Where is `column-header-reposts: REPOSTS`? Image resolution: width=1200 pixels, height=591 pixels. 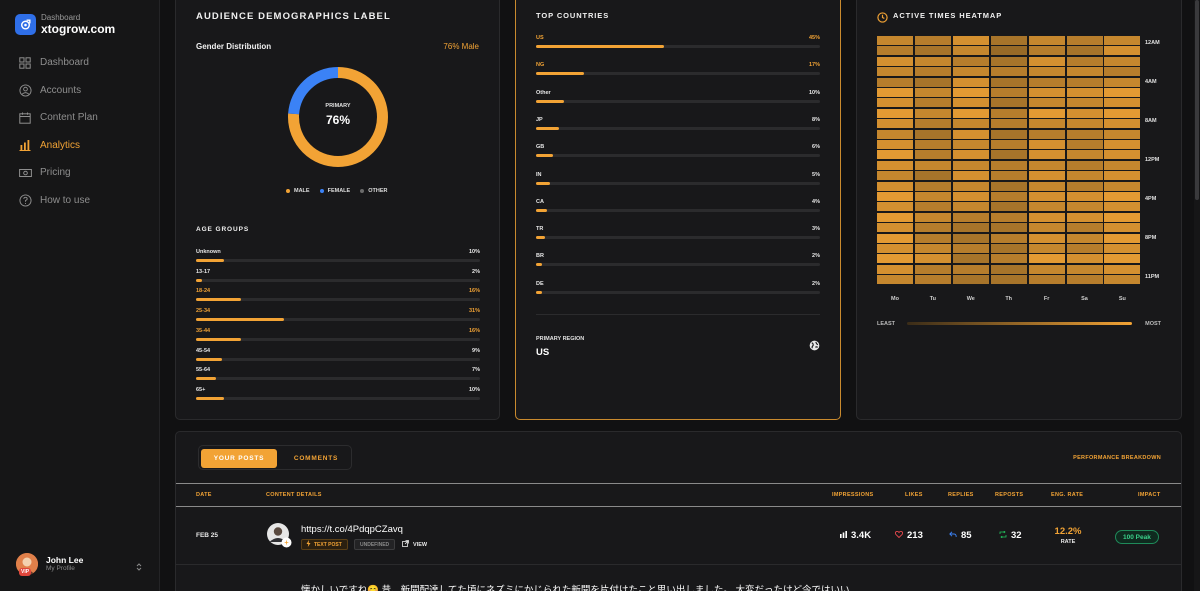 column-header-reposts: REPOSTS is located at coordinates (1009, 495).